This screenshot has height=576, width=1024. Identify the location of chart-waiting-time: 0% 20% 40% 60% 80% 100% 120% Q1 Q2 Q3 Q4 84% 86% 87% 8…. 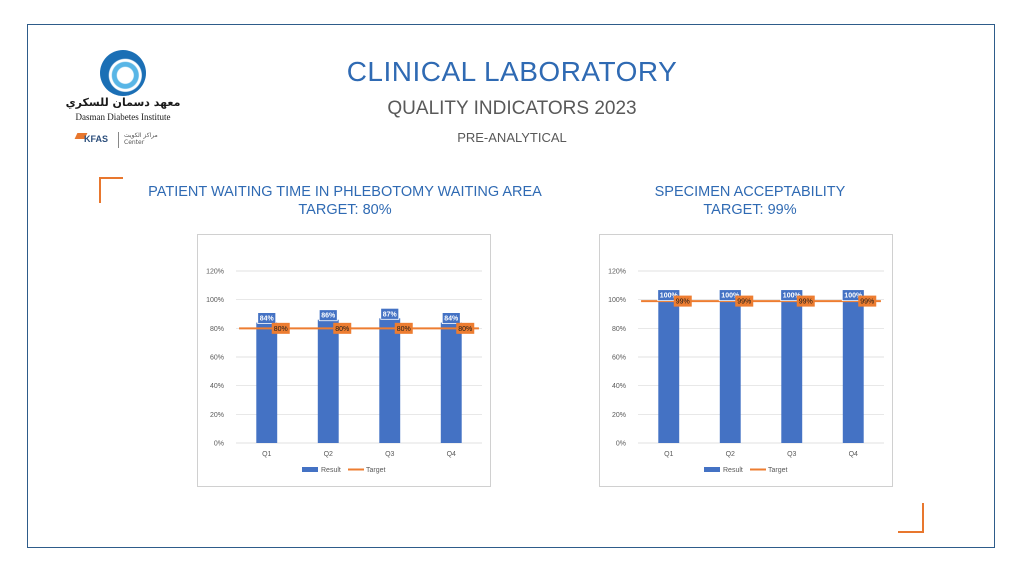
(344, 360).